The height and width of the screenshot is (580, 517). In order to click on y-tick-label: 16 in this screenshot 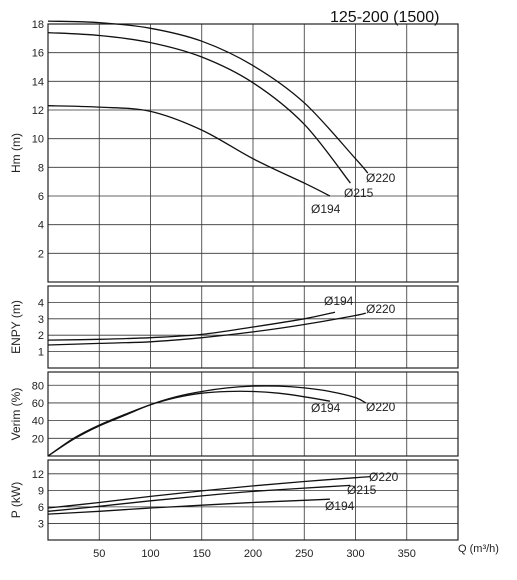, I will do `click(38, 54)`.